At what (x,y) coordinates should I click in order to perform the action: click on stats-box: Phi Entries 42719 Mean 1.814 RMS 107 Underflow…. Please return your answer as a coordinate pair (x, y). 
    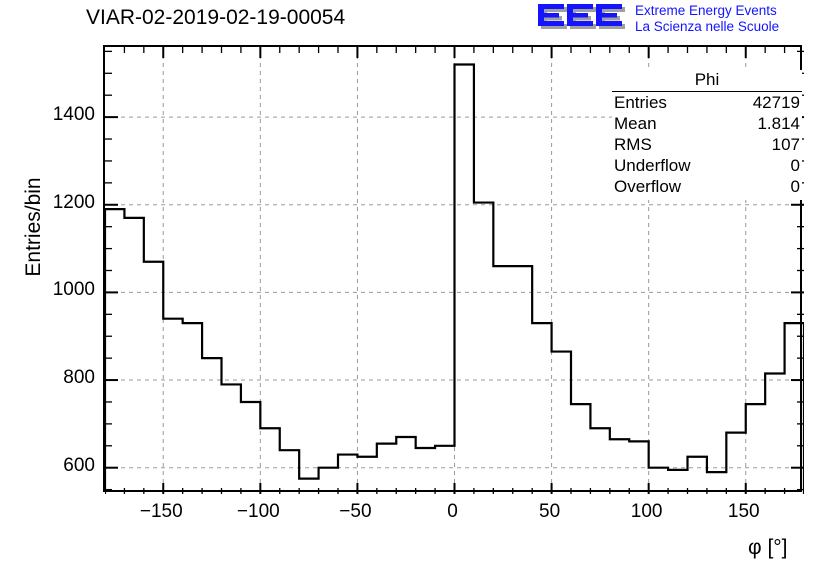
    Looking at the image, I should click on (707, 135).